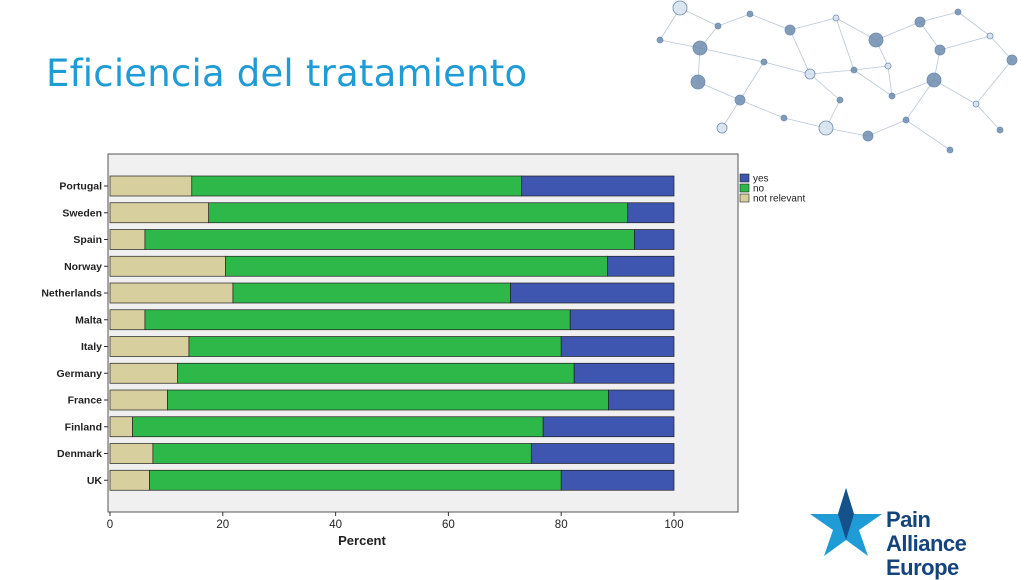 Image resolution: width=1024 pixels, height=580 pixels. Describe the element at coordinates (598, 186) in the screenshot. I see `bar-portugal-yes` at that location.